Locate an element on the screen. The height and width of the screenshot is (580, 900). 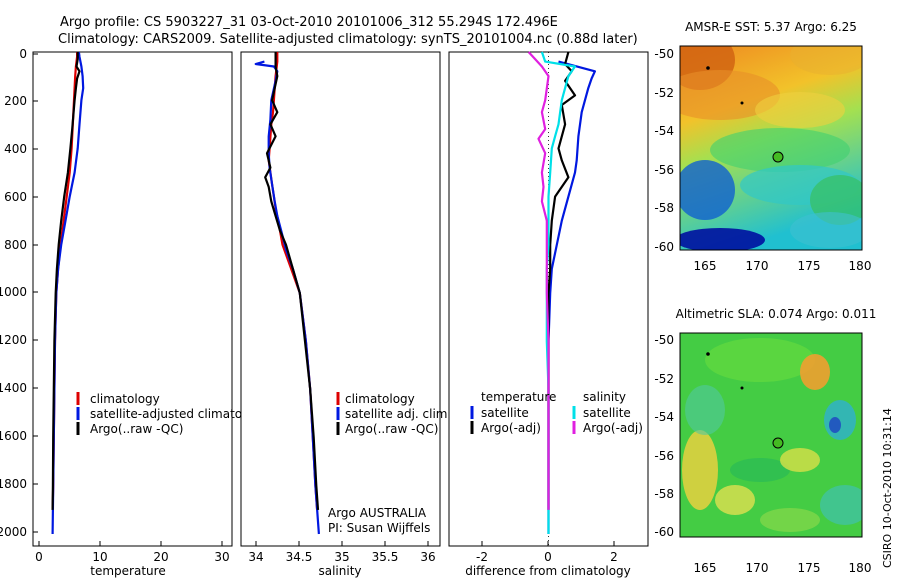
argo-annotation-line2: PI: Susan Wijffels is located at coordinates (379, 528).